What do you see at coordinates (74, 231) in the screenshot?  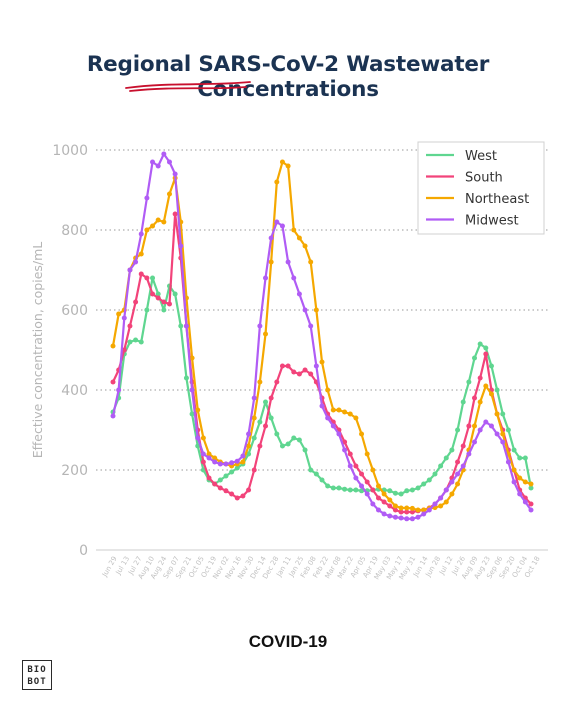 I see `y-tick-label: 800` at bounding box center [74, 231].